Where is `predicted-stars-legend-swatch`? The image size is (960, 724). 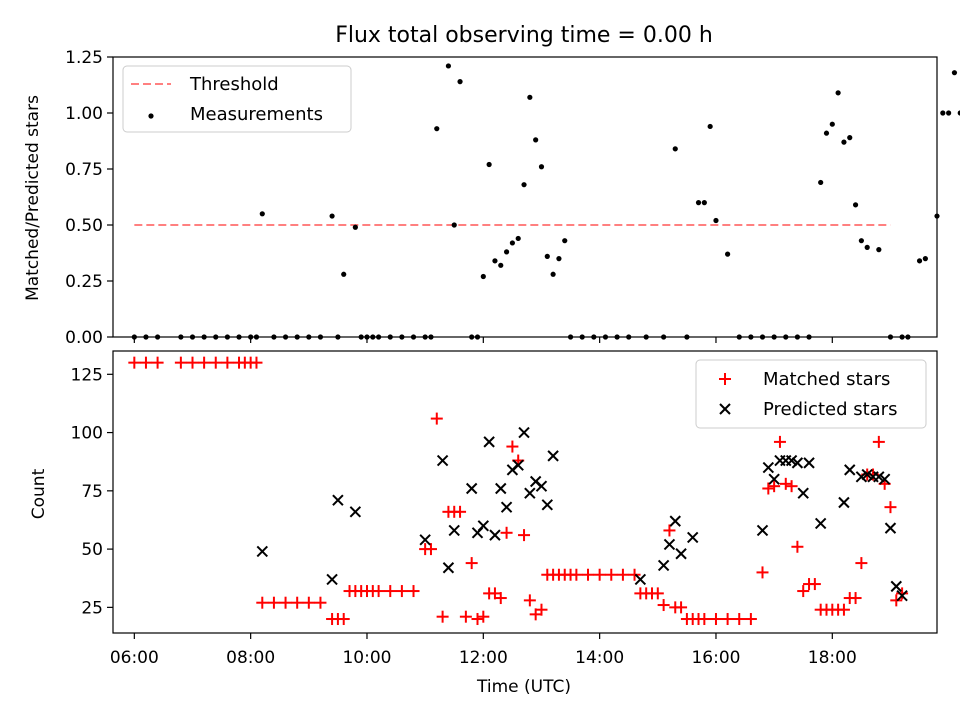
predicted-stars-legend-swatch is located at coordinates (725, 409).